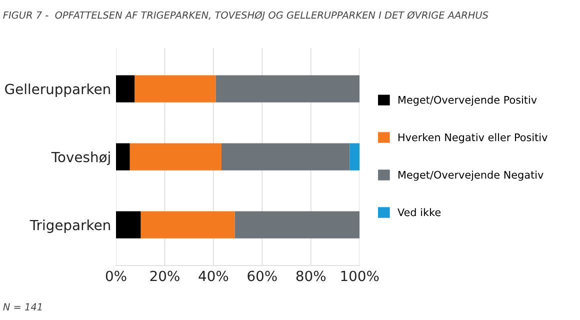 The width and height of the screenshot is (580, 320). I want to click on legend-label: Hverken Negativ eller Positiv, so click(473, 138).